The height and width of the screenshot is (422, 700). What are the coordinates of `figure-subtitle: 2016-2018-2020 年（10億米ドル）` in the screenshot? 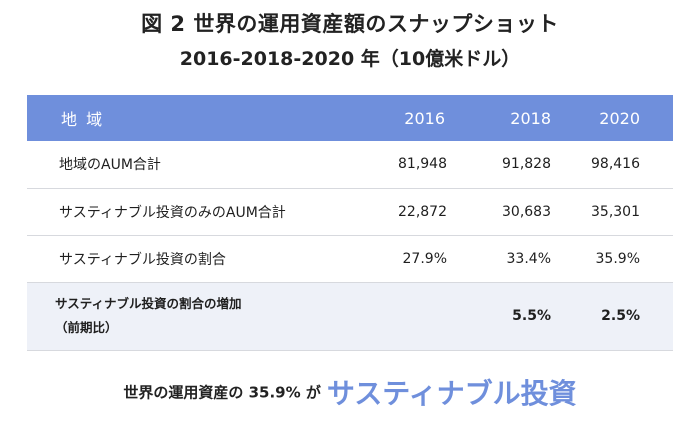 It's located at (350, 59).